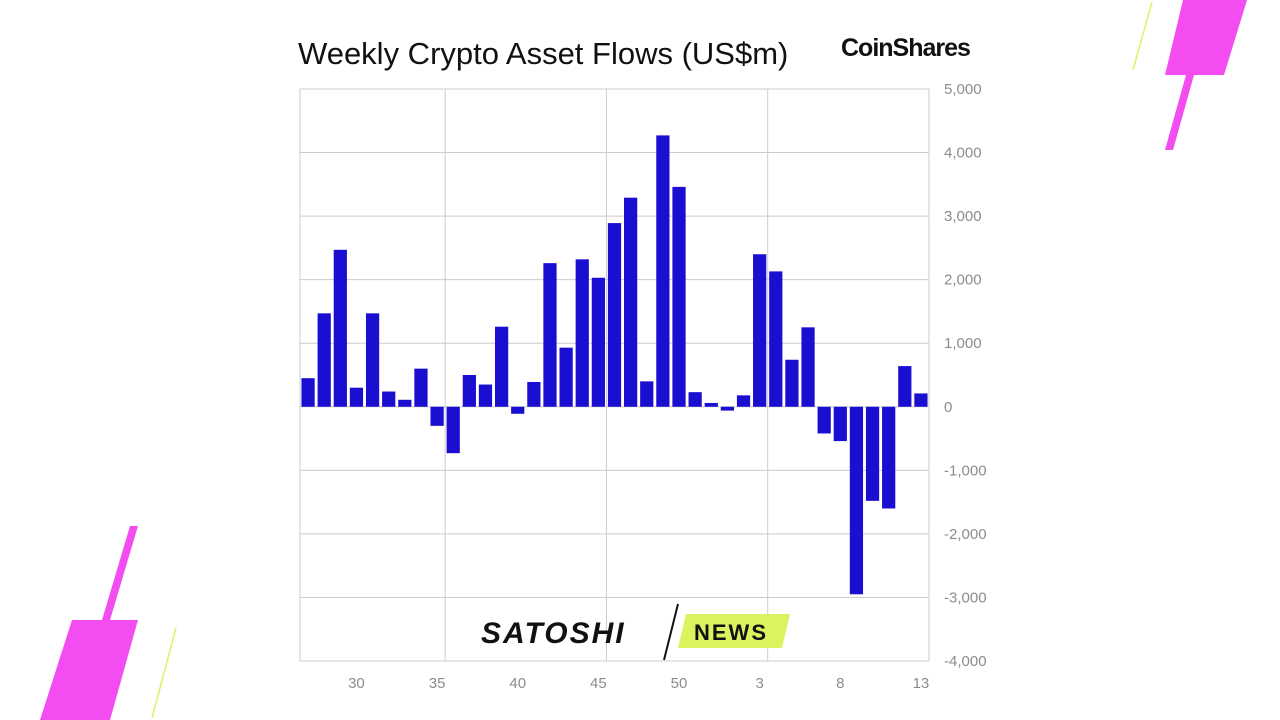 Image resolution: width=1280 pixels, height=720 pixels. I want to click on y-tick-label: 0, so click(948, 407).